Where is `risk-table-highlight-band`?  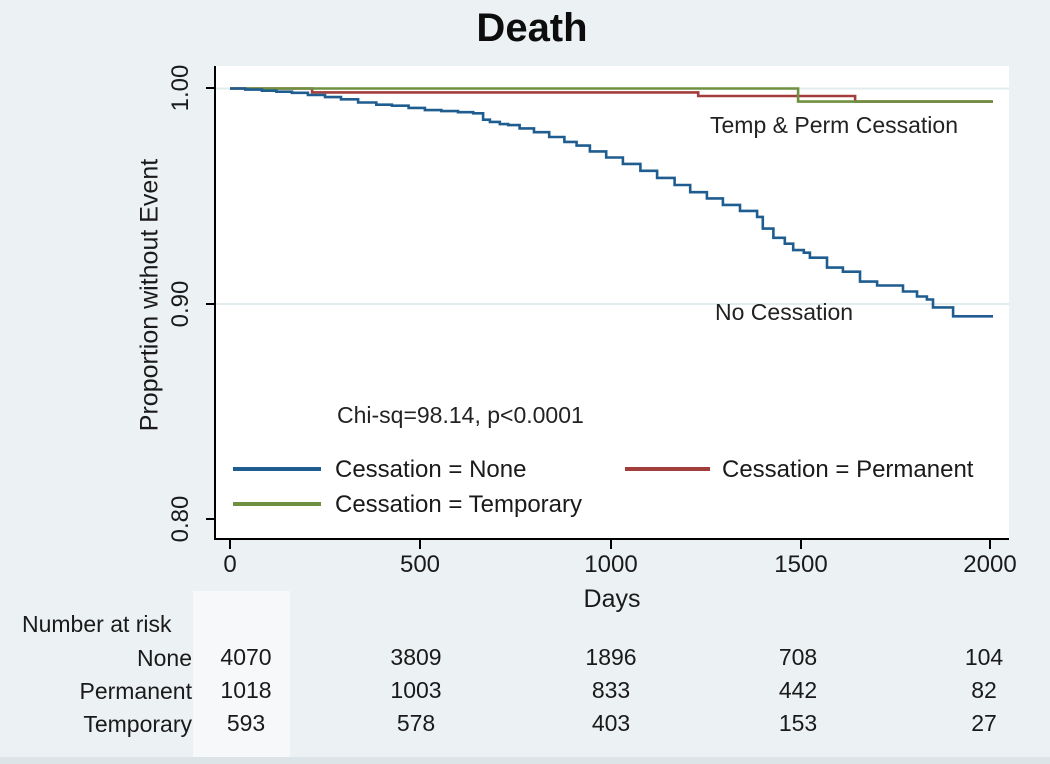
risk-table-highlight-band is located at coordinates (241, 677).